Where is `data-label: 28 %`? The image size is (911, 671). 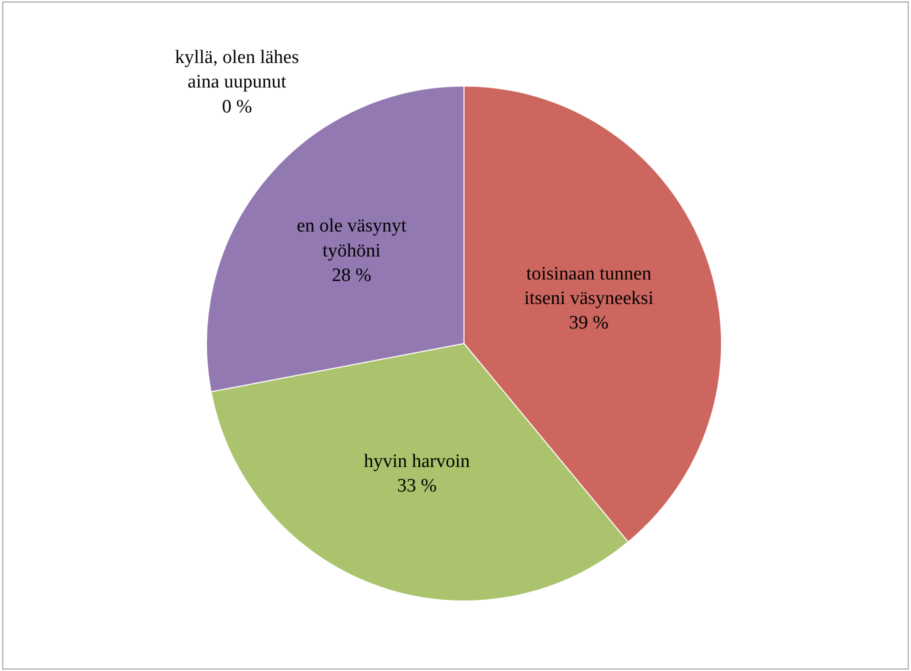
data-label: 28 % is located at coordinates (352, 275).